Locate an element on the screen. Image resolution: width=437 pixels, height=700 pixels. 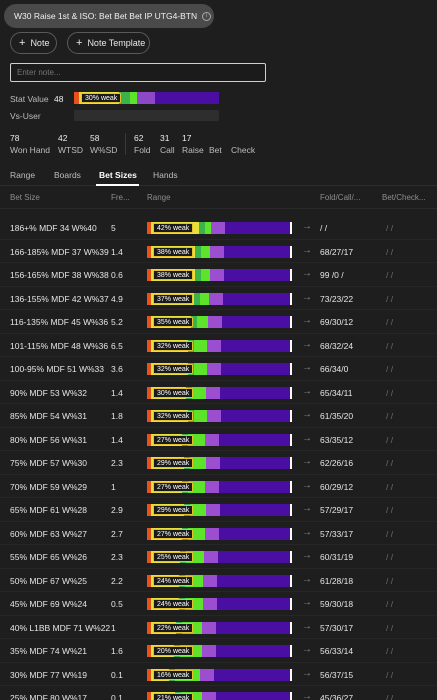
table-row: 35% MDF 74 W%21 1.6 20% weak → 56/33/14 / / is located at coordinates (218, 651).